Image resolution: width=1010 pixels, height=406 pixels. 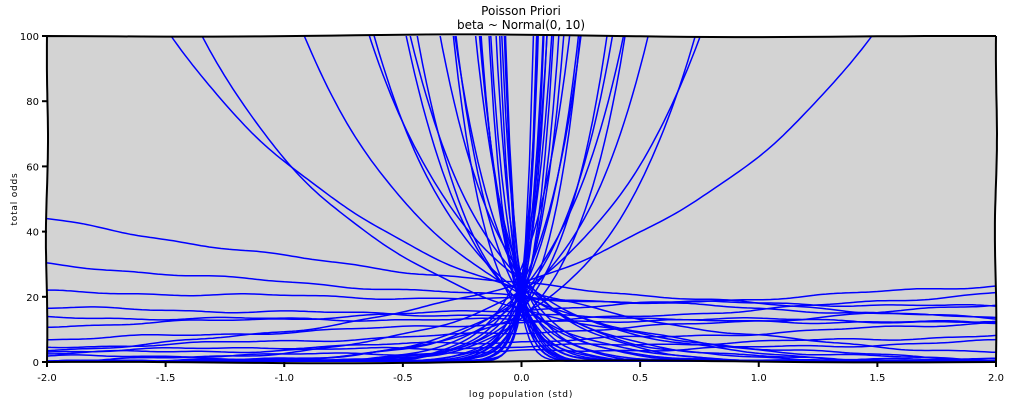 What do you see at coordinates (15, 198) in the screenshot?
I see `y-axis-label: total odds` at bounding box center [15, 198].